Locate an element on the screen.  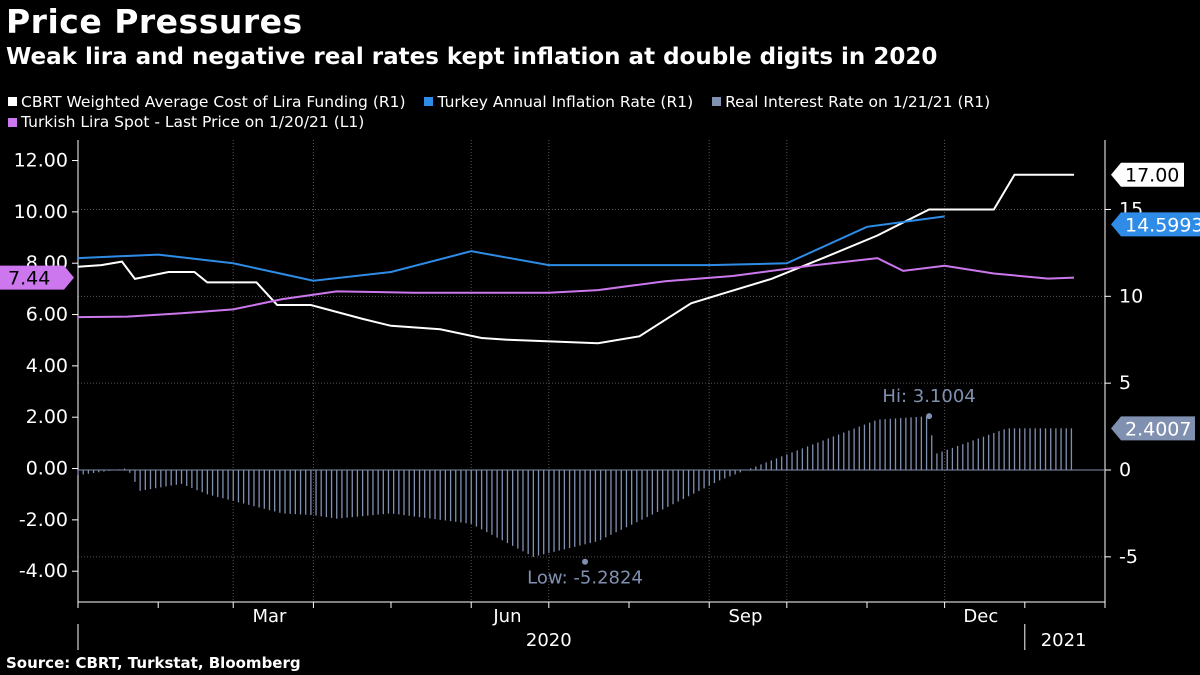
left-tick-label: 0.00 is located at coordinates (47, 469).